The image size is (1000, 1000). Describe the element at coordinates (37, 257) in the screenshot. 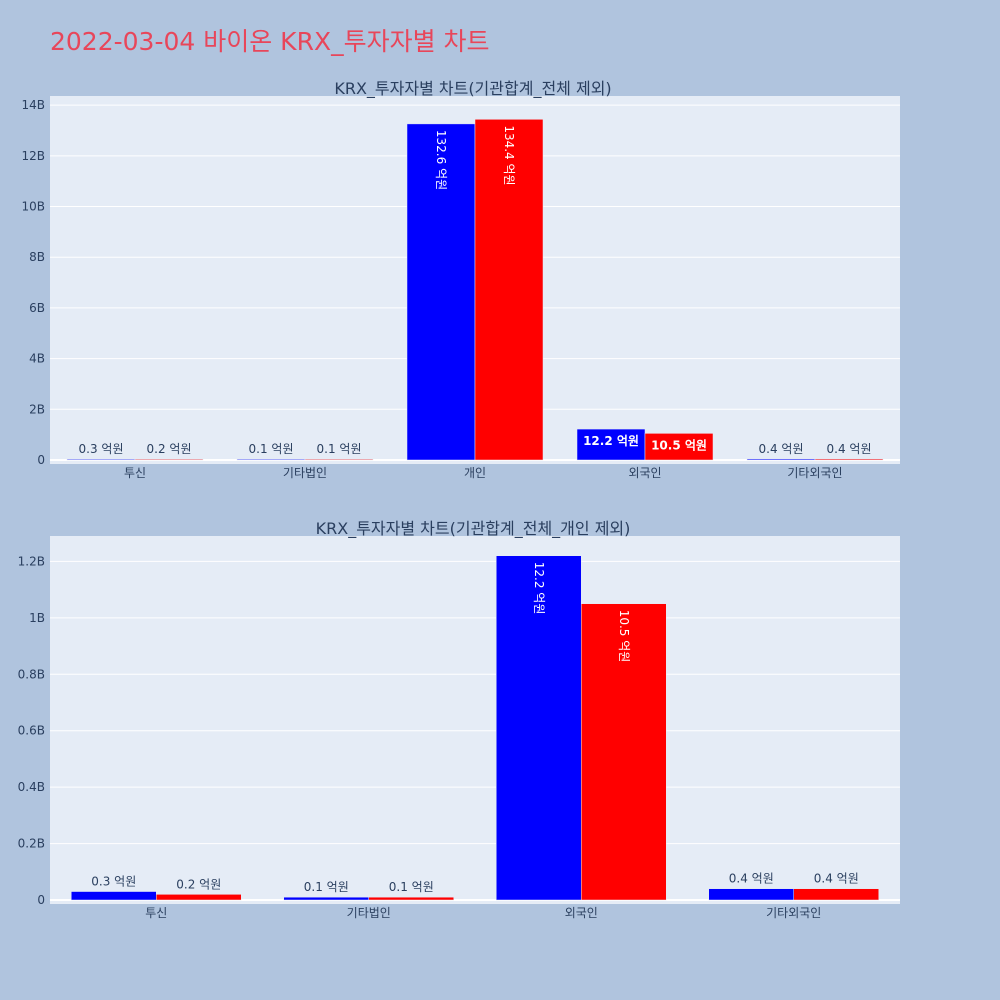

I see `y-tick-label: 8B` at that location.